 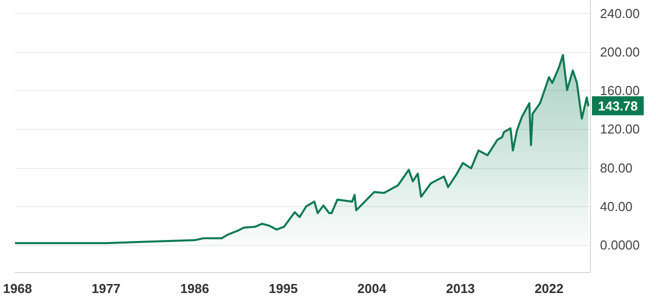 I want to click on y-tick-label: 80.00, so click(x=616, y=168).